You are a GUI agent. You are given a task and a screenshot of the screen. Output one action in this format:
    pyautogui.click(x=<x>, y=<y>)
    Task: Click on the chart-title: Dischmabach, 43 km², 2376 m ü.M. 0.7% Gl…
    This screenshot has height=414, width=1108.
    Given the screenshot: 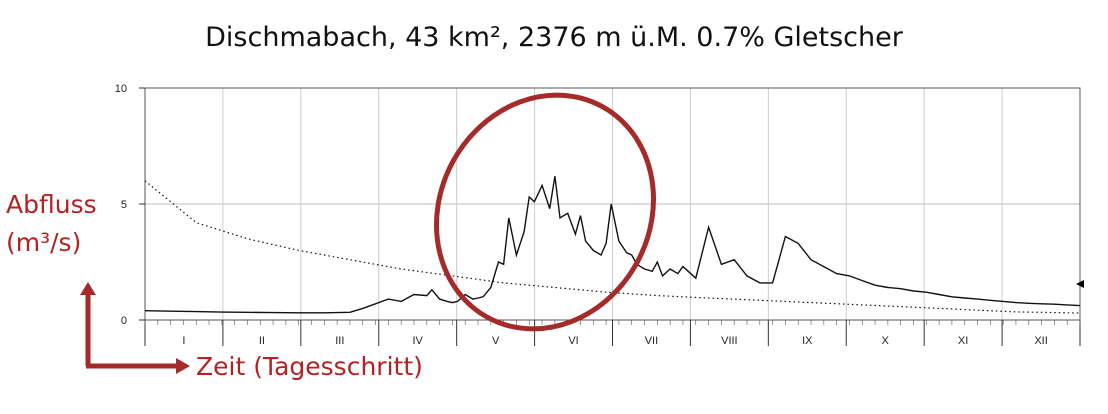 What is the action you would take?
    pyautogui.click(x=554, y=37)
    